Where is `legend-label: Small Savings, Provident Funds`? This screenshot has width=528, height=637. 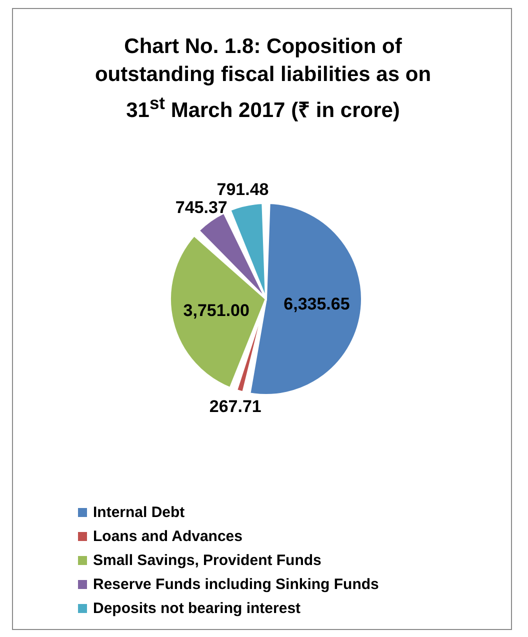 legend-label: Small Savings, Provident Funds is located at coordinates (207, 560).